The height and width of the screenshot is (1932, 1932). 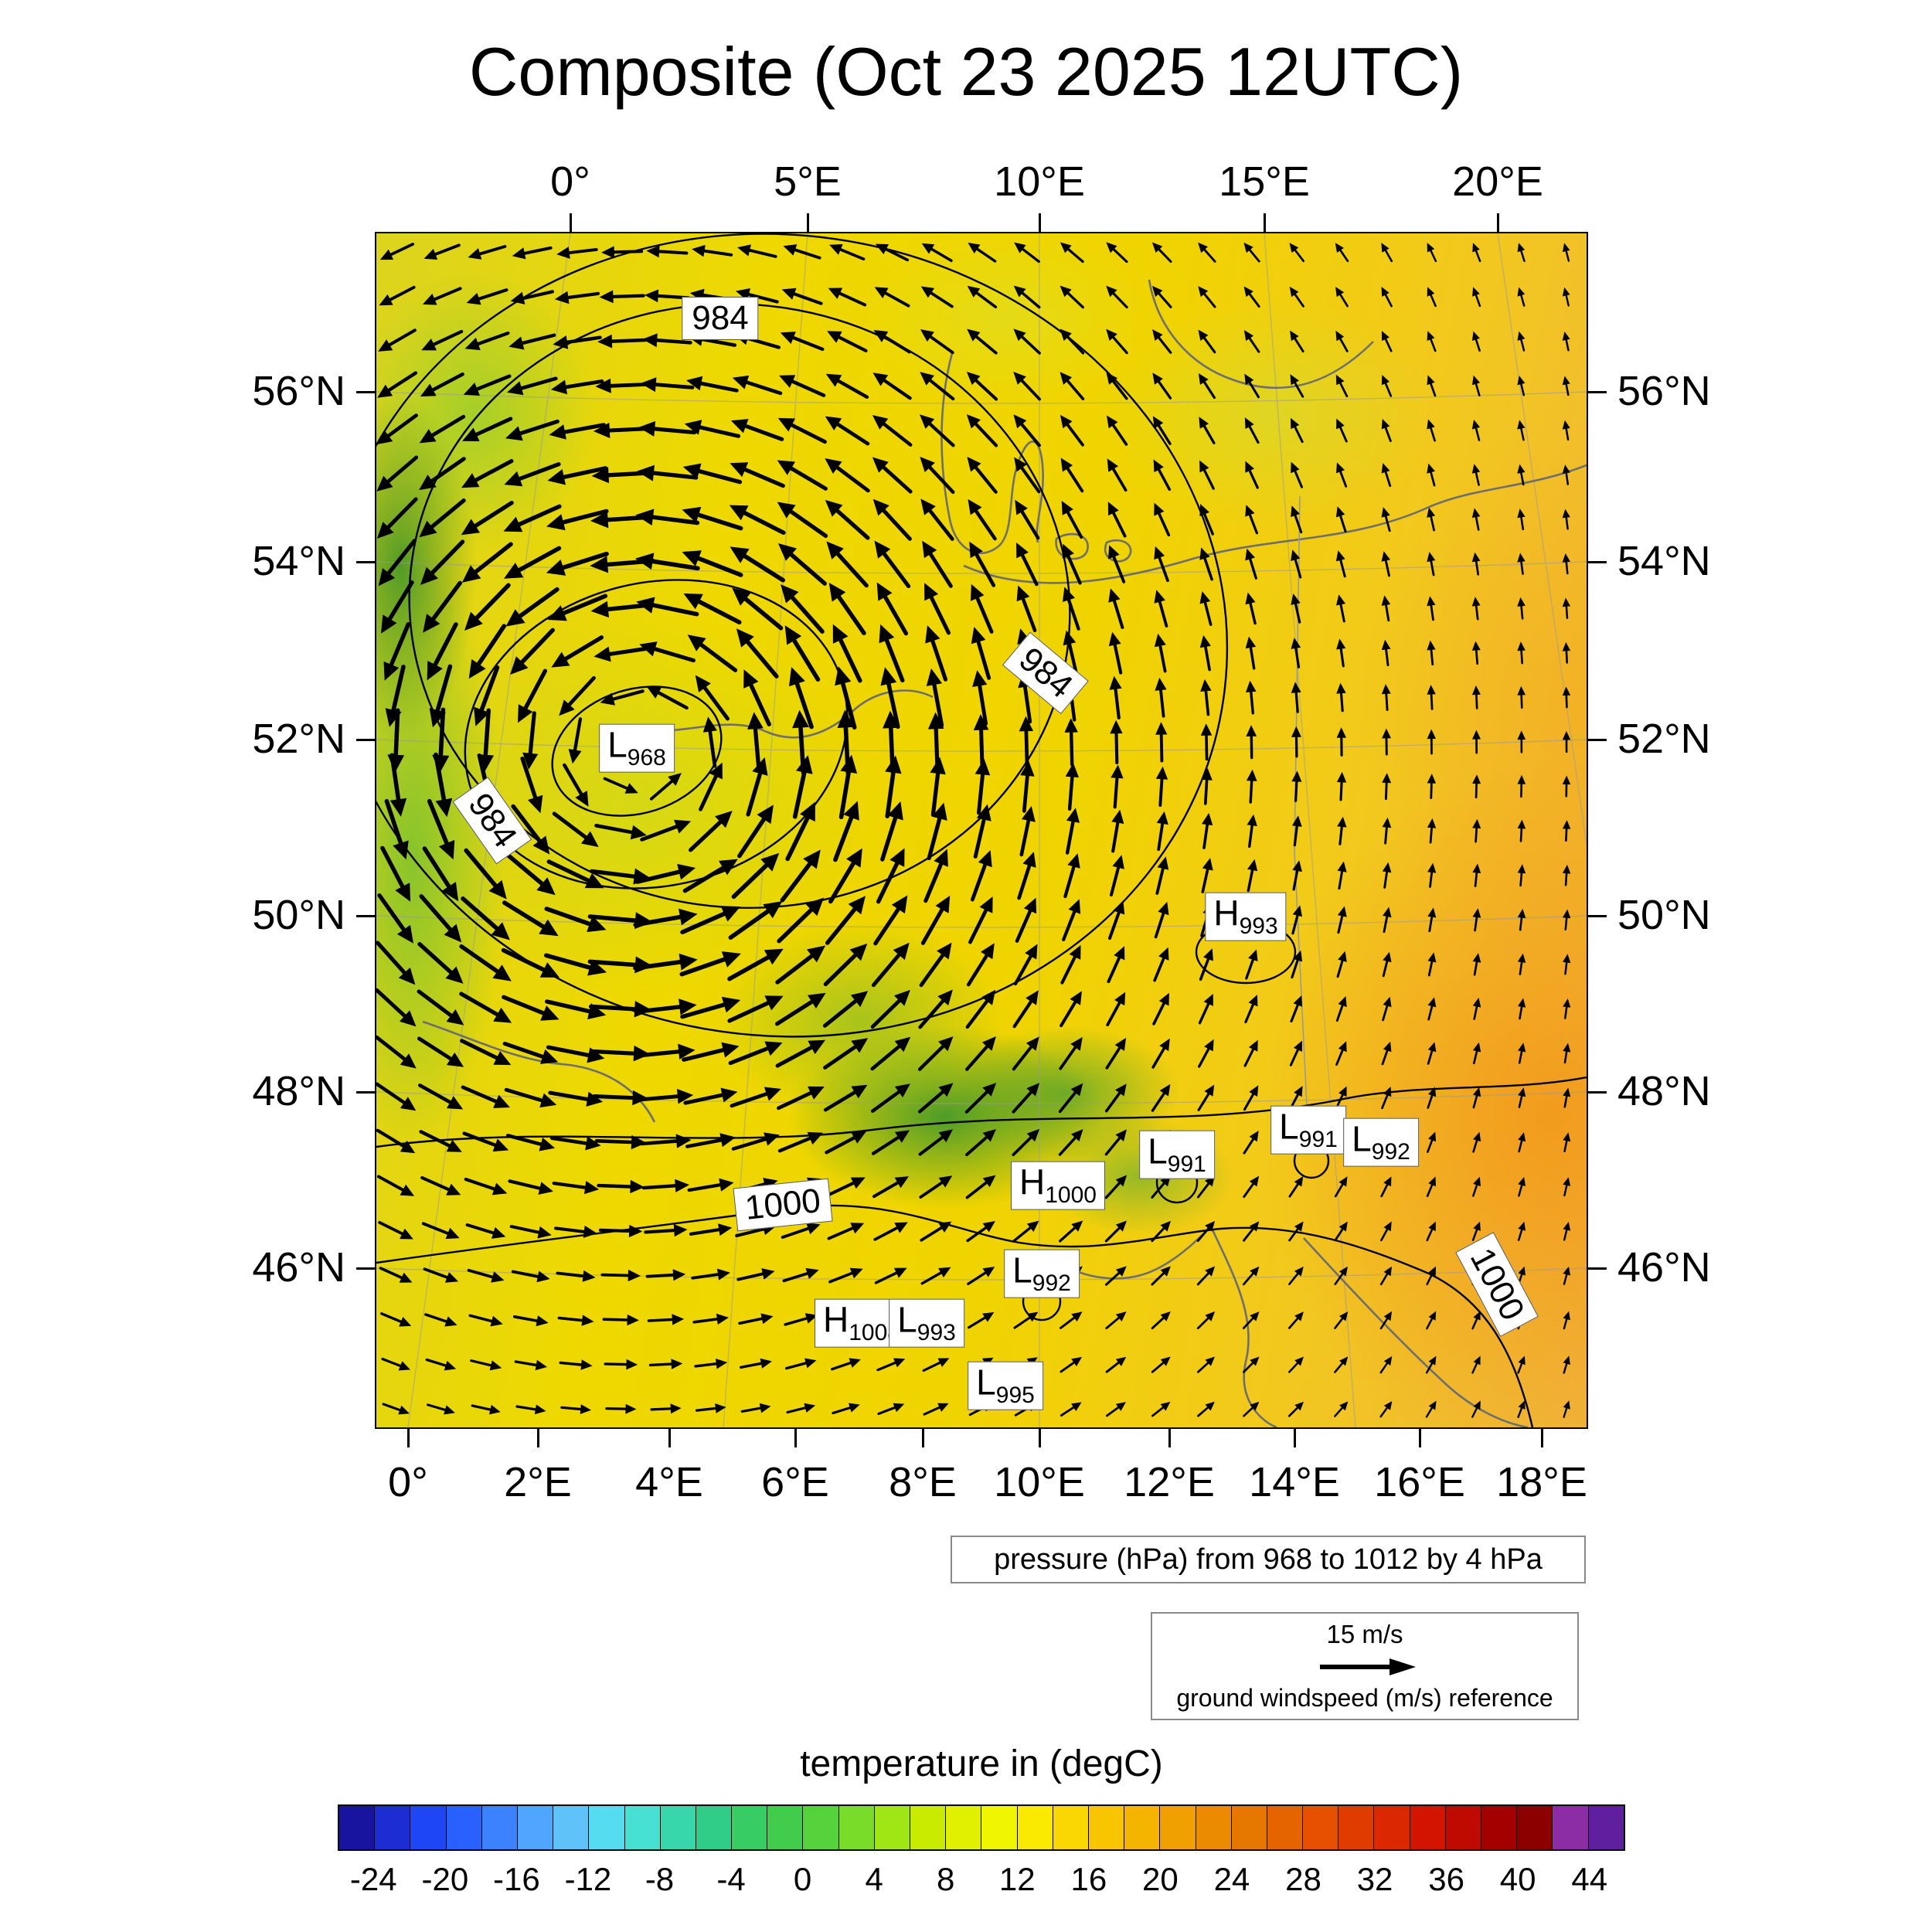 I want to click on colorbar-tick-label: 16, so click(x=1088, y=1879).